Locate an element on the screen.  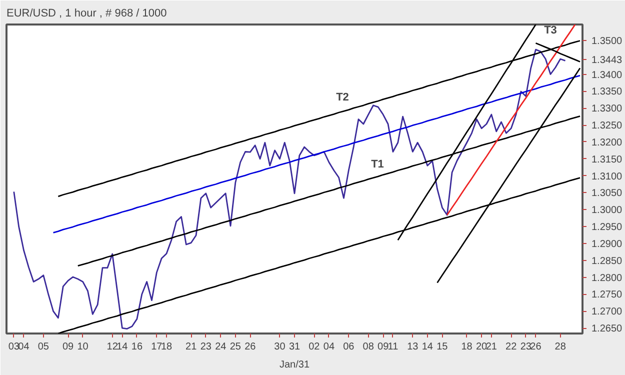
y-tick-label: 1.2900 is located at coordinates (607, 244).